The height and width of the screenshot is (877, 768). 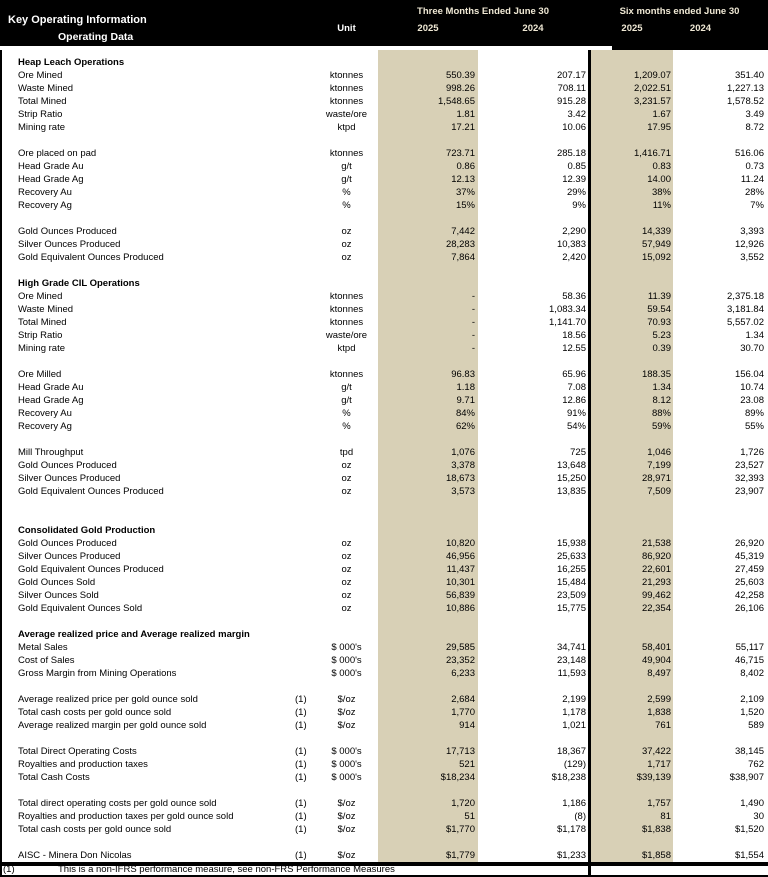 What do you see at coordinates (752, 699) in the screenshot?
I see `value-cell: 2,109` at bounding box center [752, 699].